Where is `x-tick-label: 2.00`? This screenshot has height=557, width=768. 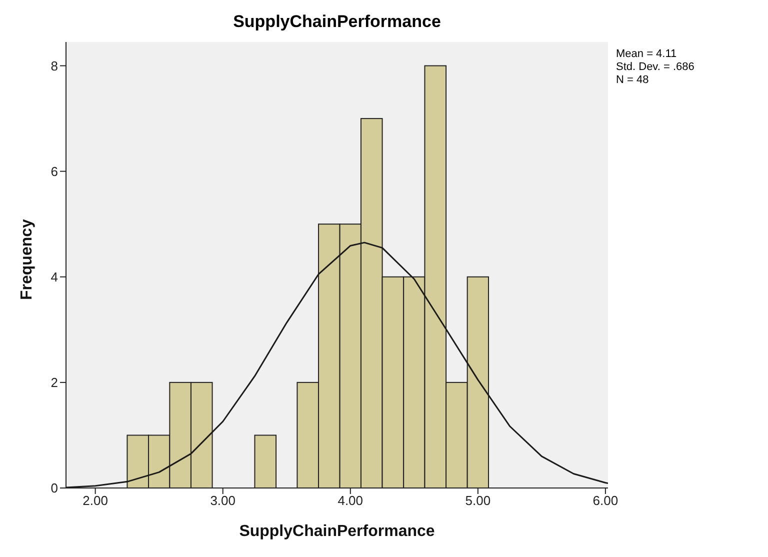
x-tick-label: 2.00 is located at coordinates (95, 500).